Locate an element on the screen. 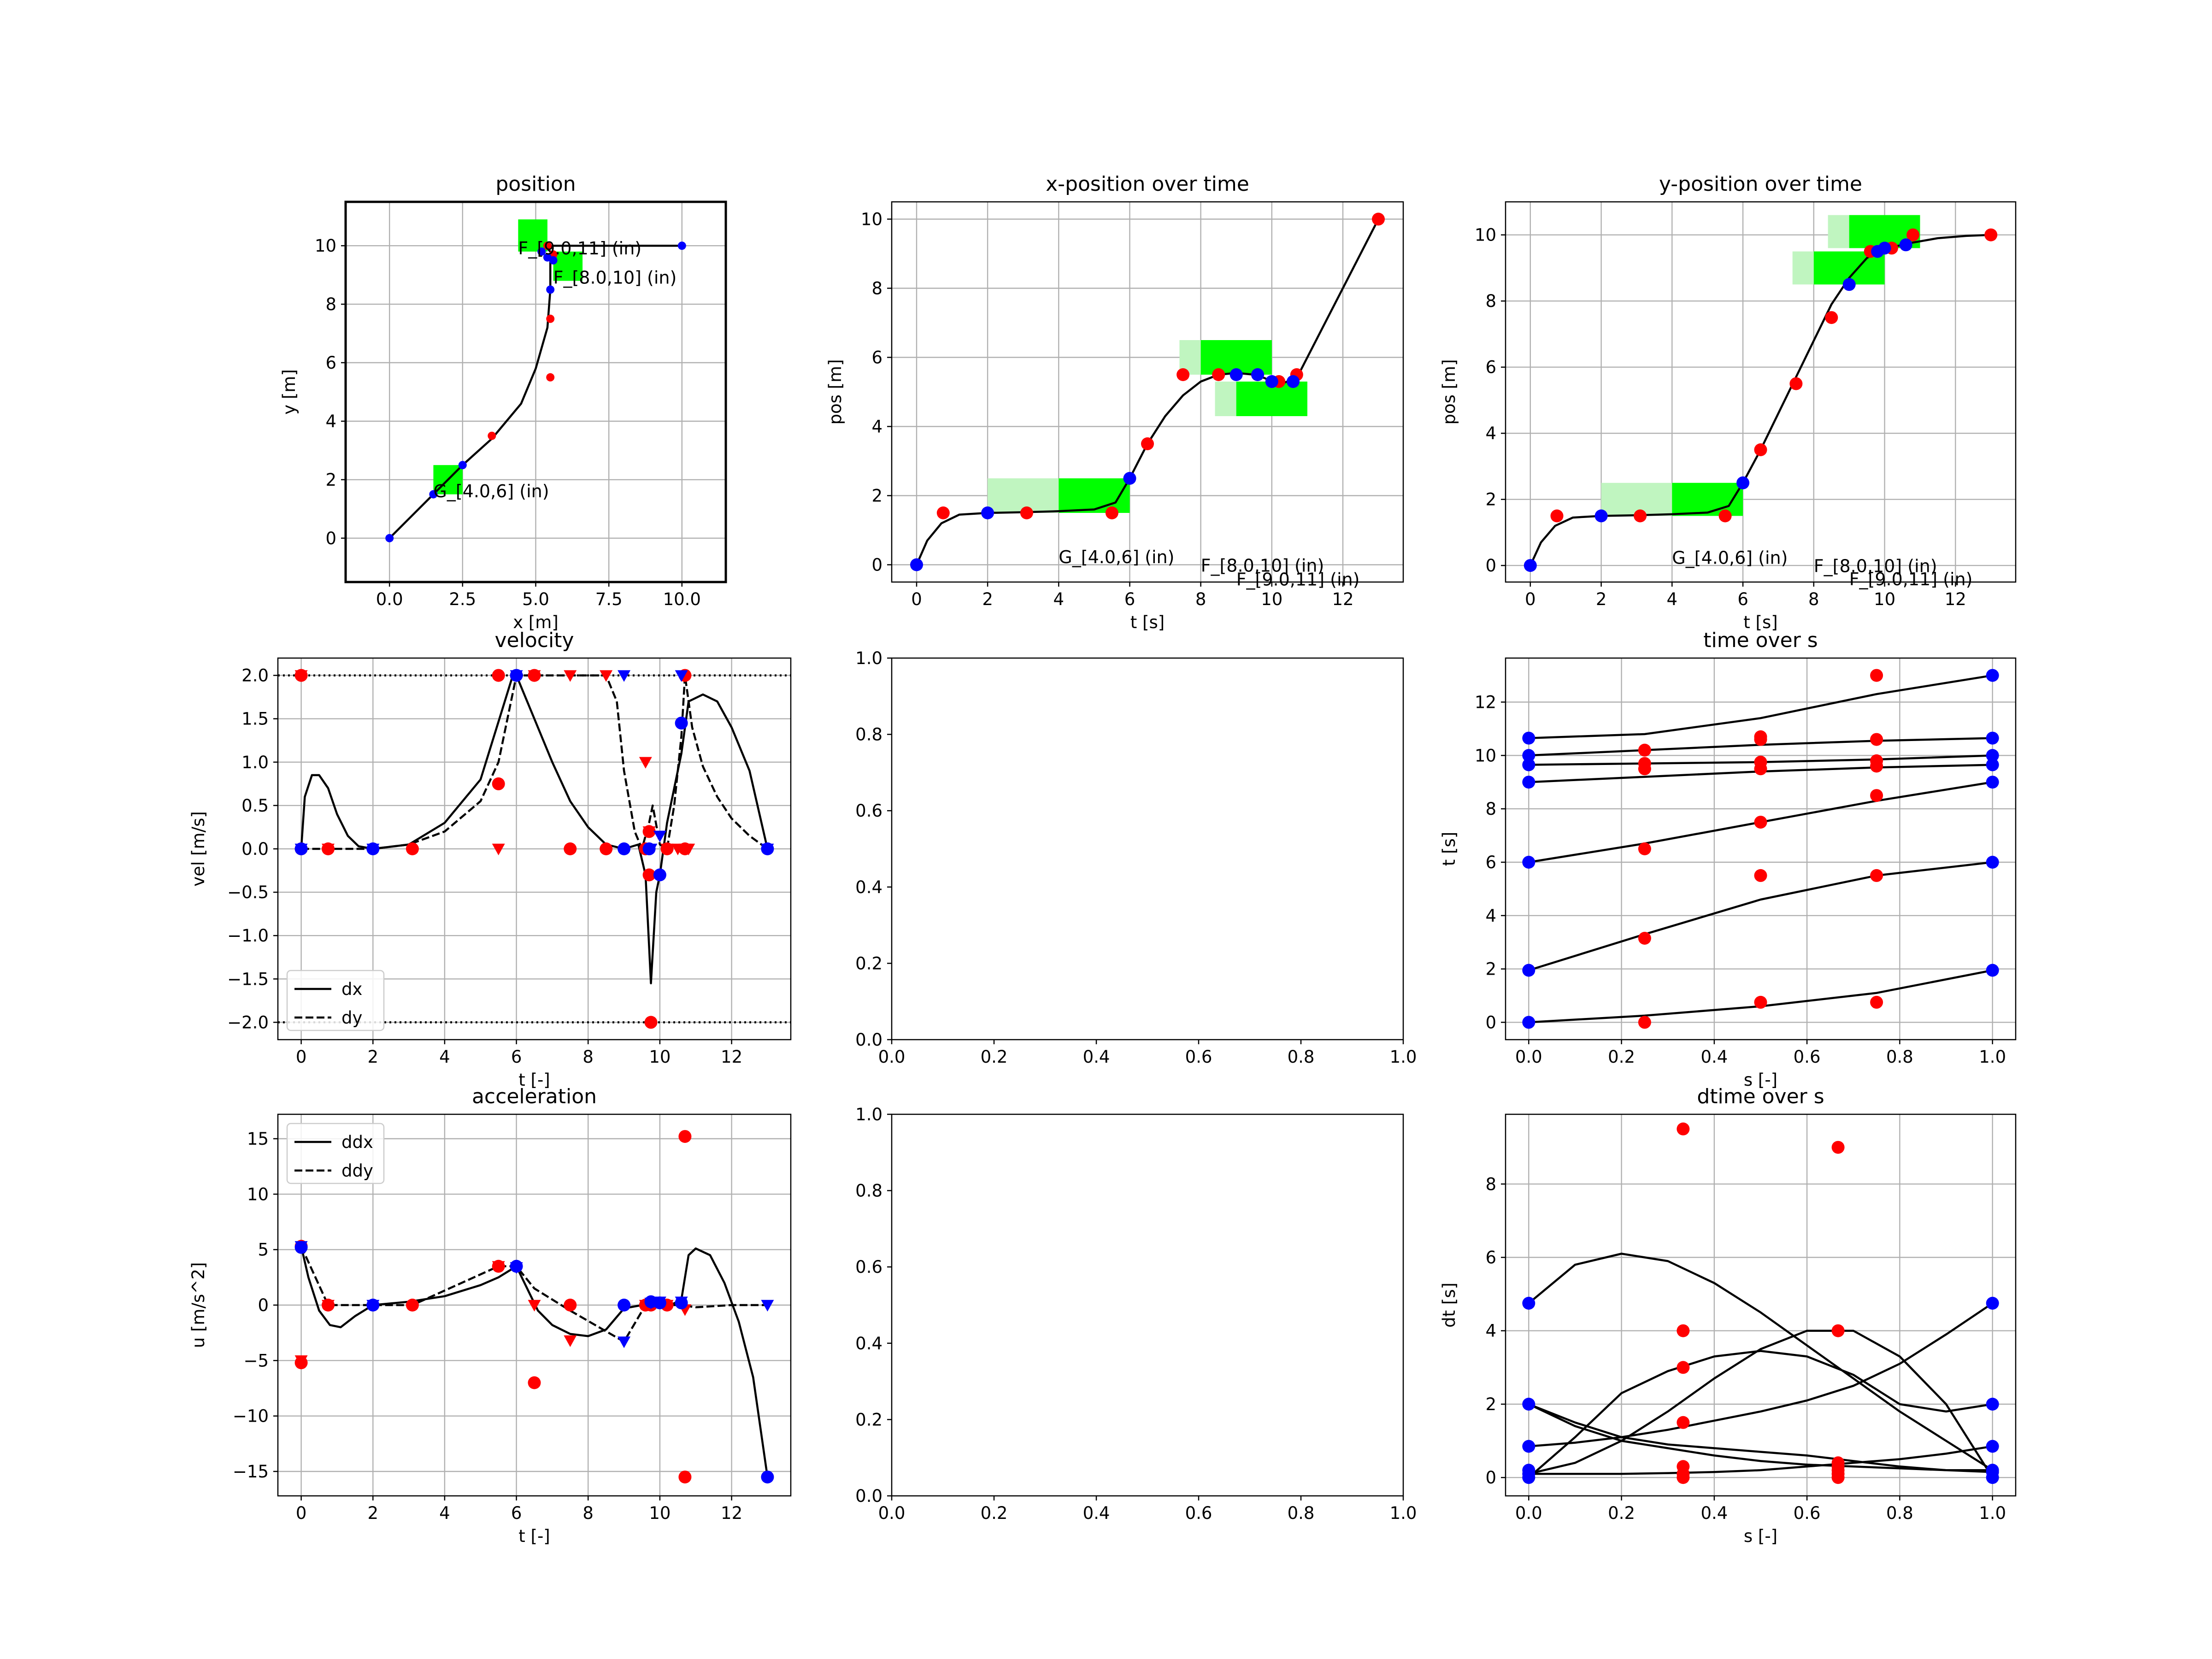 This screenshot has width=2212, height=1659. x-tick-label: 8 is located at coordinates (1200, 599).